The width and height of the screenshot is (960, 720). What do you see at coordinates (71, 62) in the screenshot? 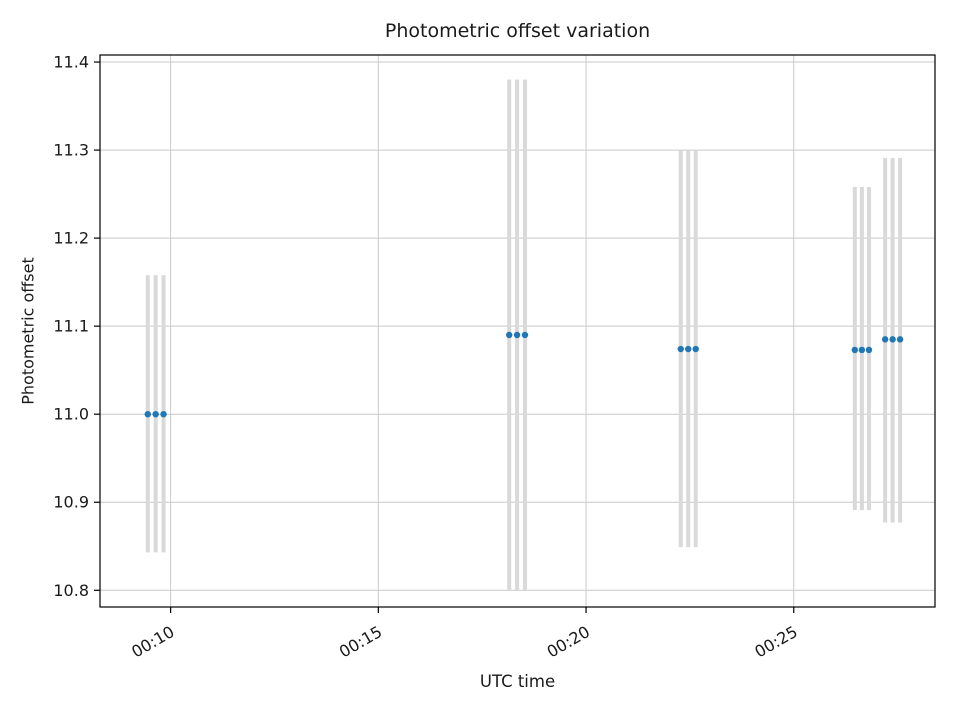
I see `y-tick-label: 11.4` at bounding box center [71, 62].